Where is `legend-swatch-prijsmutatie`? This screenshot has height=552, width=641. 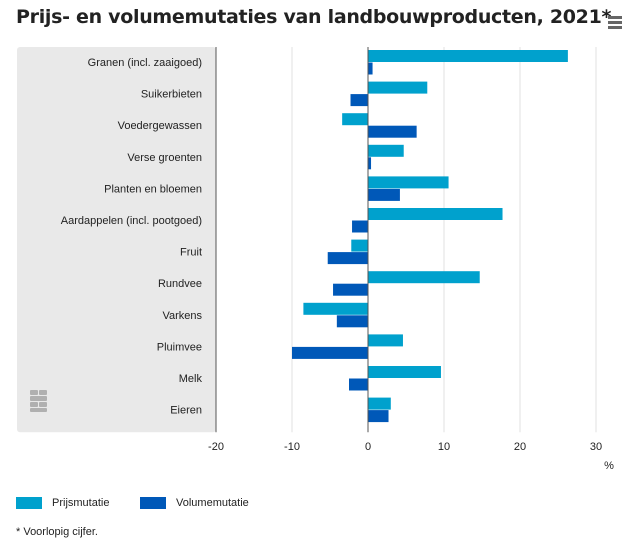
legend-swatch-prijsmutatie is located at coordinates (29, 503).